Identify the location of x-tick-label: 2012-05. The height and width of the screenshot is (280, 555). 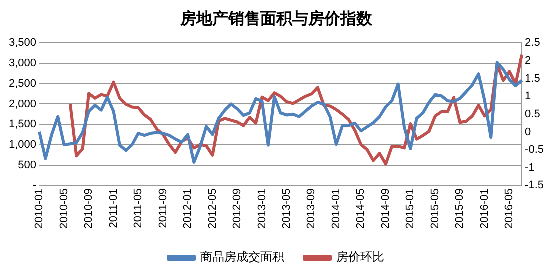
(212, 209).